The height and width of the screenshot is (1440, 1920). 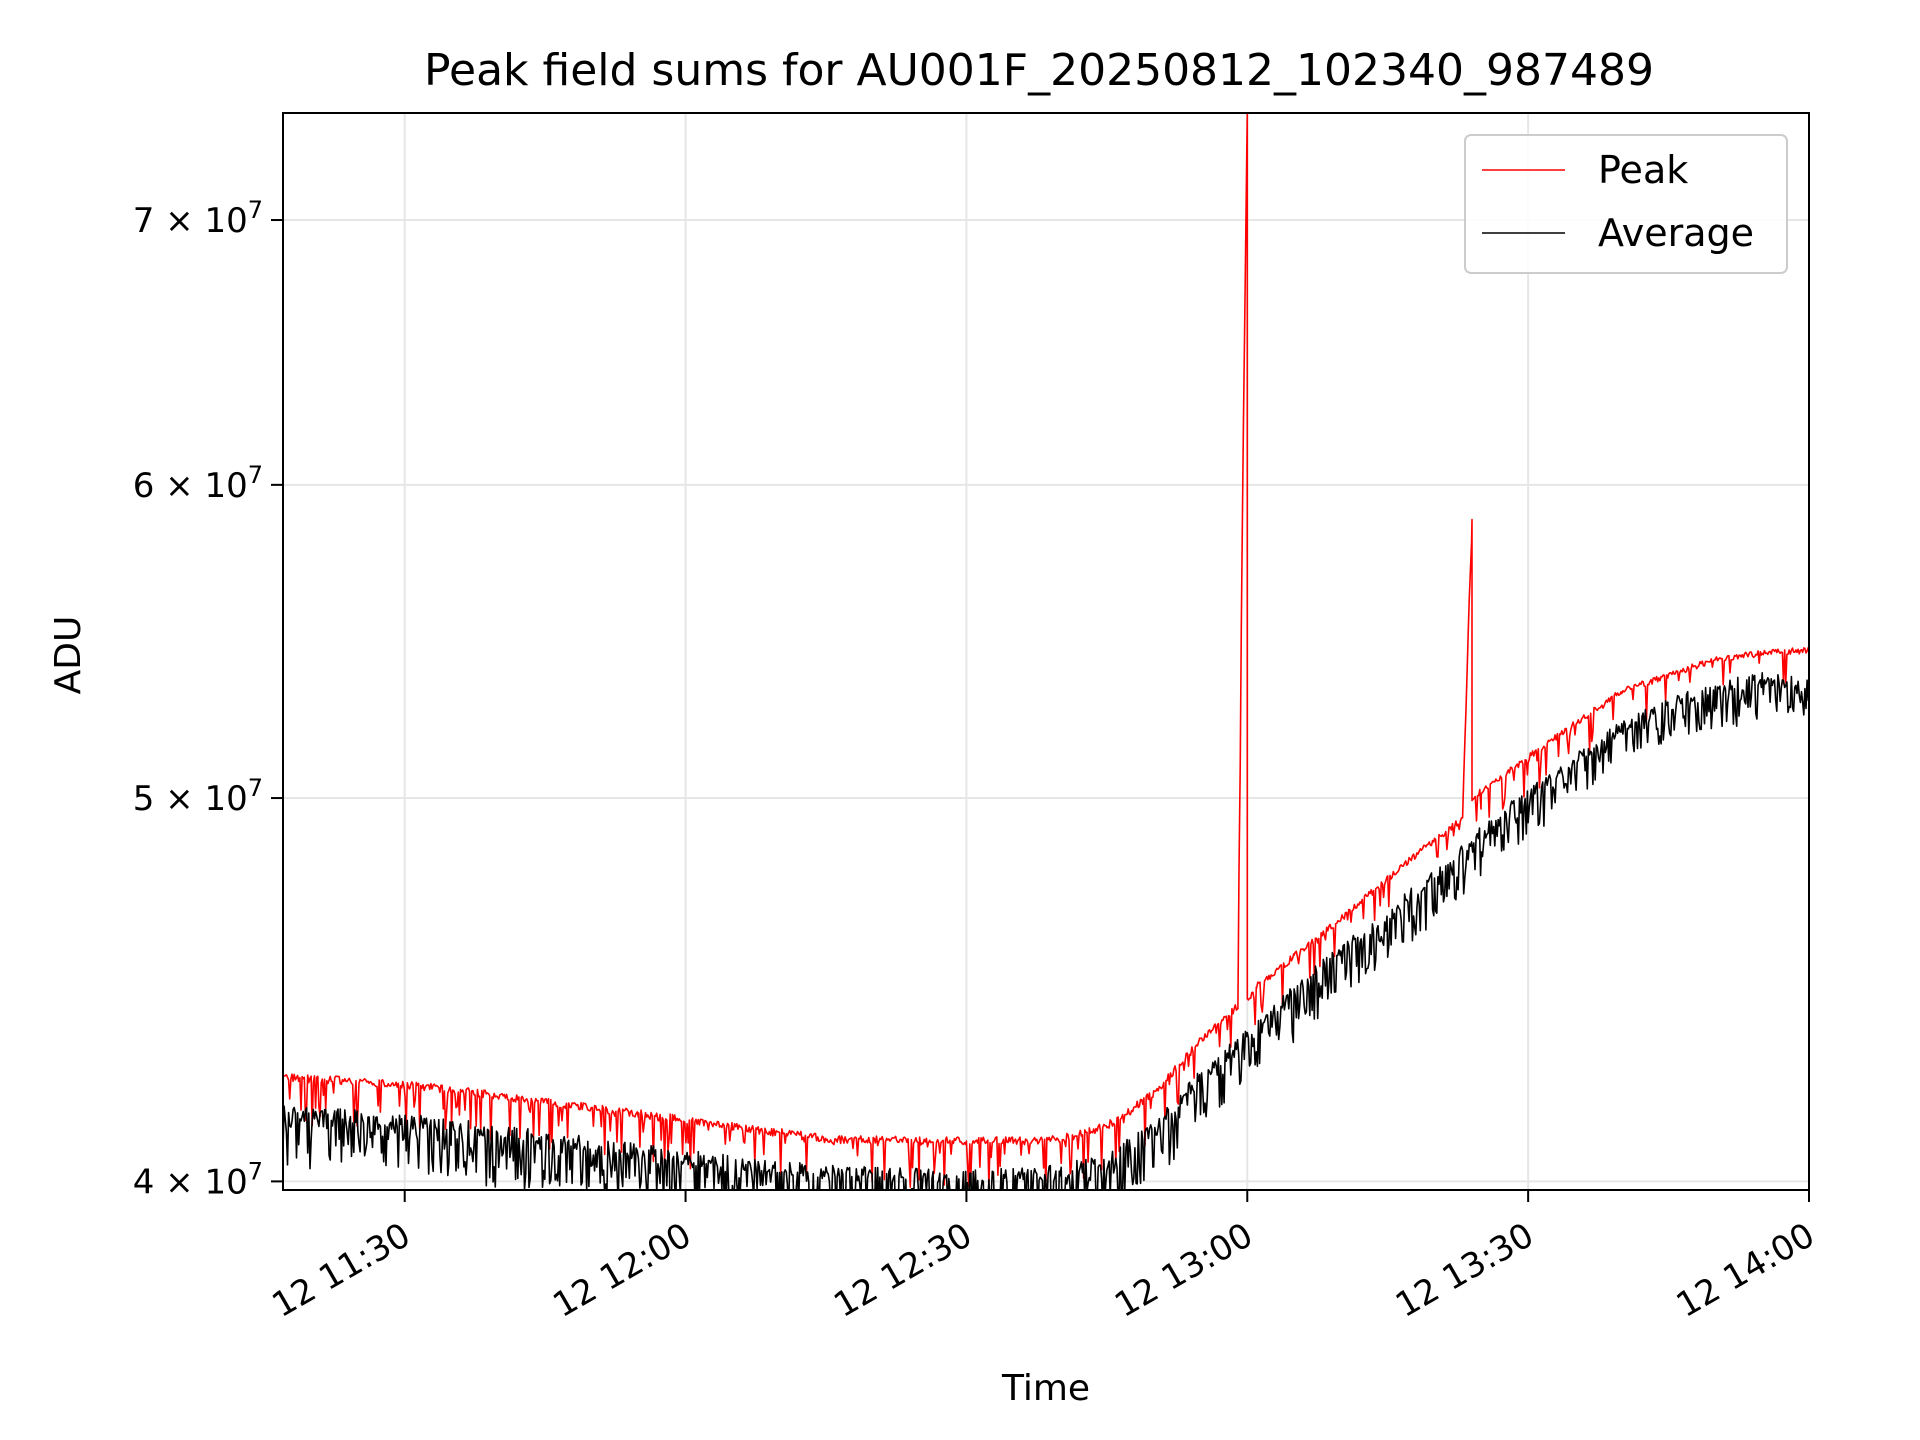 I want to click on y-tick-label: 5 × 107, so click(x=198, y=796).